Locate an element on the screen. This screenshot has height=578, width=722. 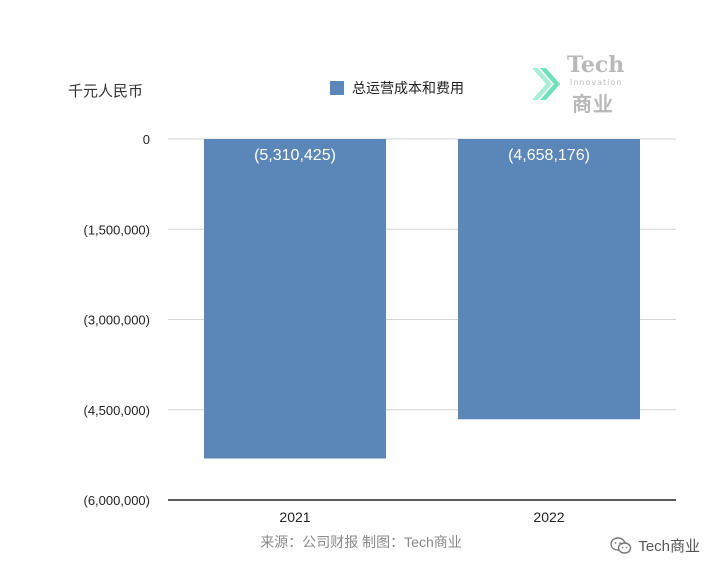
data-label: (4,658,176) is located at coordinates (549, 155).